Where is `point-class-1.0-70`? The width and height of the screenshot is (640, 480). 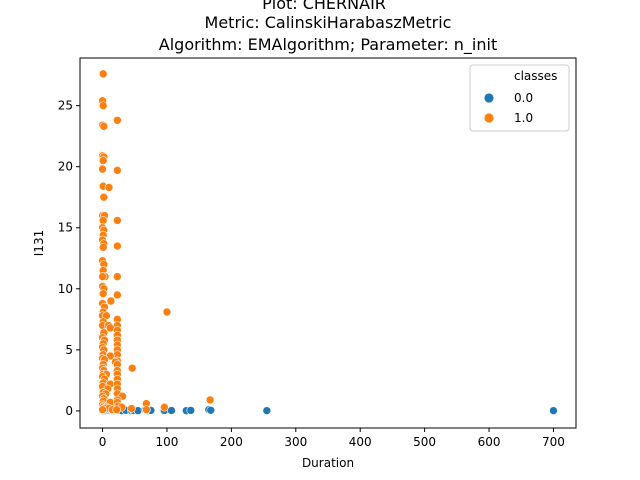 point-class-1.0-70 is located at coordinates (132, 368).